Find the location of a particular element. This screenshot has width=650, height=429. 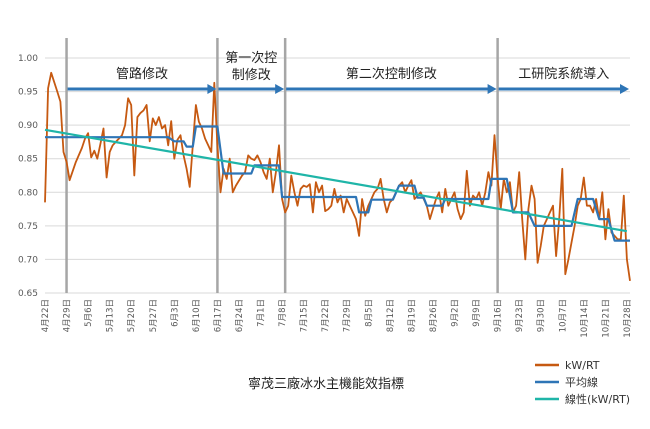

phase-label: 第二次控制修改 is located at coordinates (391, 74).